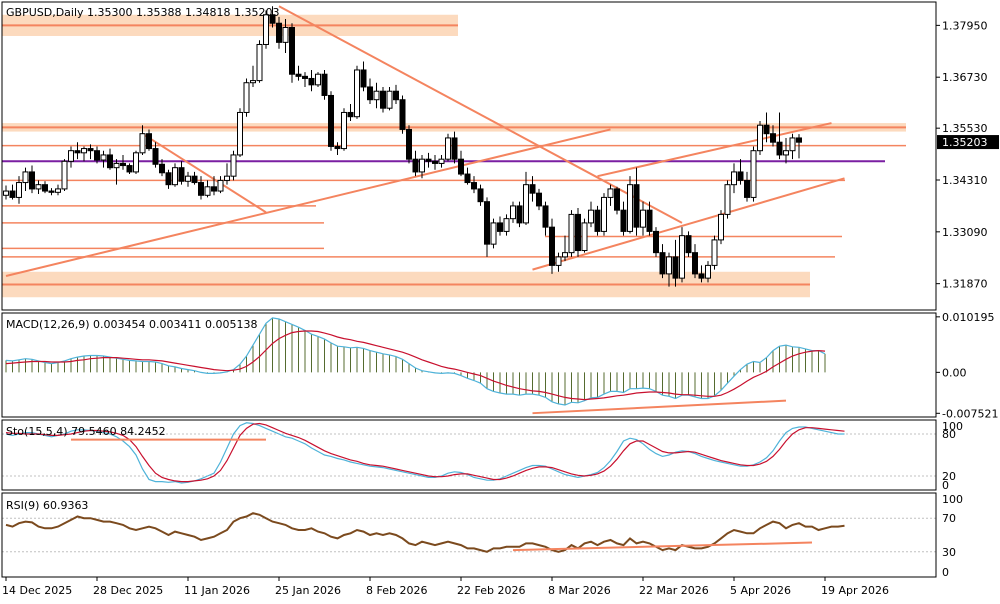 This screenshot has width=1000, height=604. I want to click on stoch-axis-label: 20, so click(949, 476).